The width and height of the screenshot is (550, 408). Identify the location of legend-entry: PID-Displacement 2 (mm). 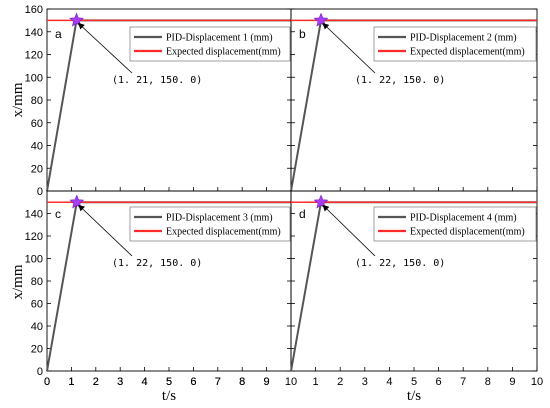
(463, 38).